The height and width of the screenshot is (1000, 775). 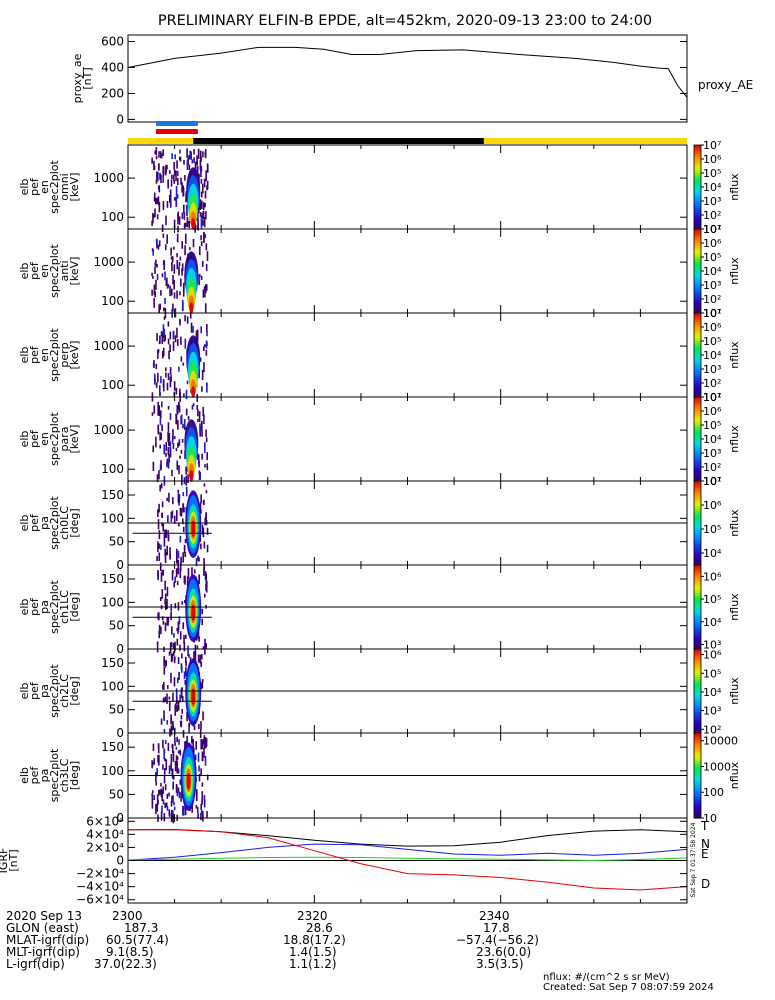 What do you see at coordinates (108, 346) in the screenshot?
I see `y-tick-label: 1000` at bounding box center [108, 346].